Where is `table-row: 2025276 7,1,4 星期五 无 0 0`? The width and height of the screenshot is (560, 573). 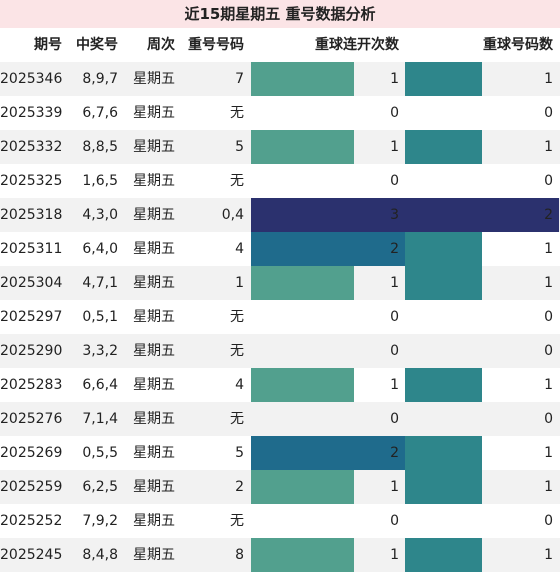 table-row: 2025276 7,1,4 星期五 无 0 0 is located at coordinates (280, 419).